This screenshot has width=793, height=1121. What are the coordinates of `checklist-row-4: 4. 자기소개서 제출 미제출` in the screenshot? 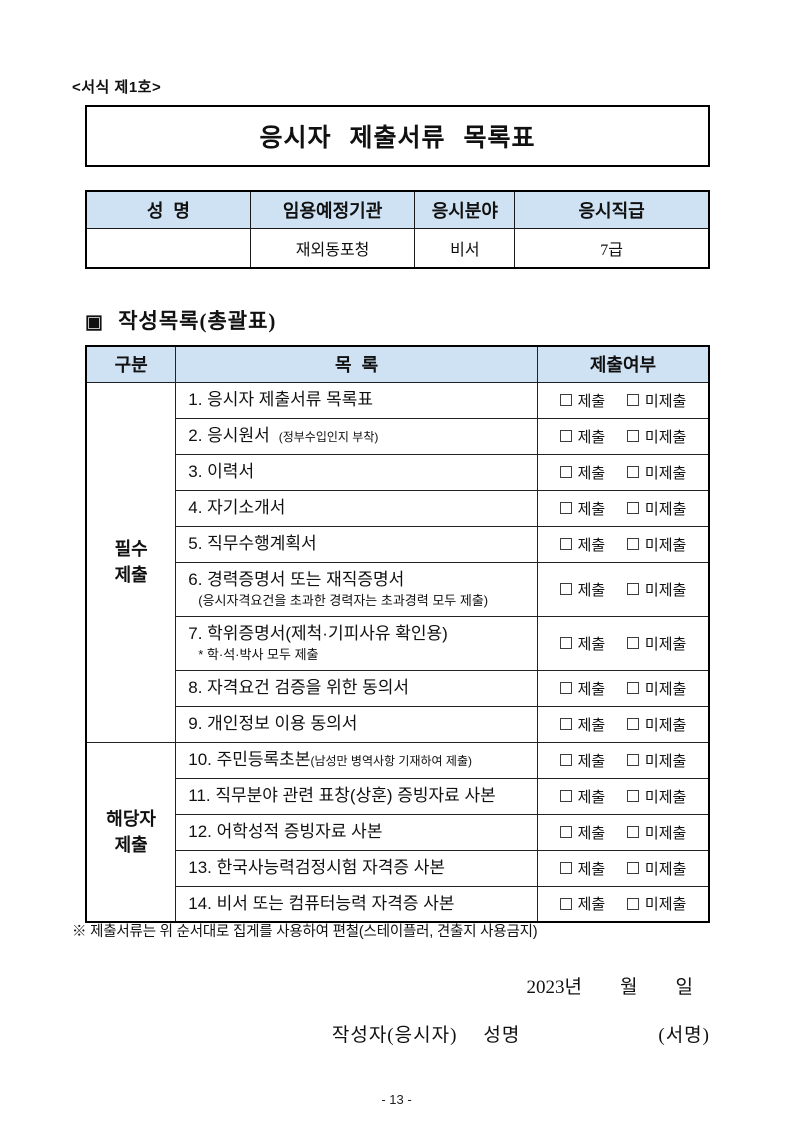 It's located at (398, 508).